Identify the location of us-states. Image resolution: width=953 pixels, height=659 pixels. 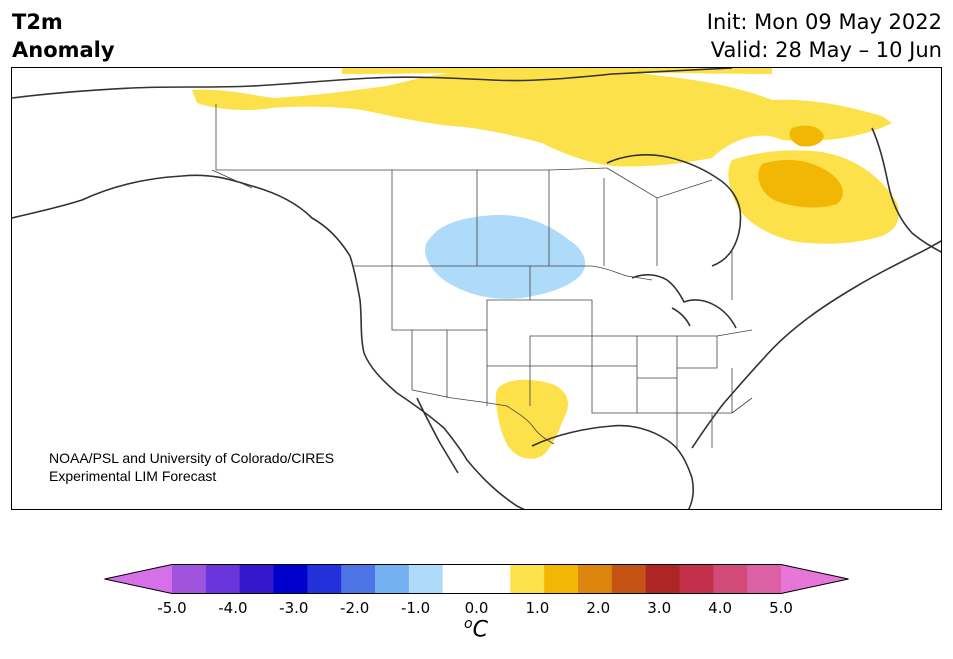
(572, 357).